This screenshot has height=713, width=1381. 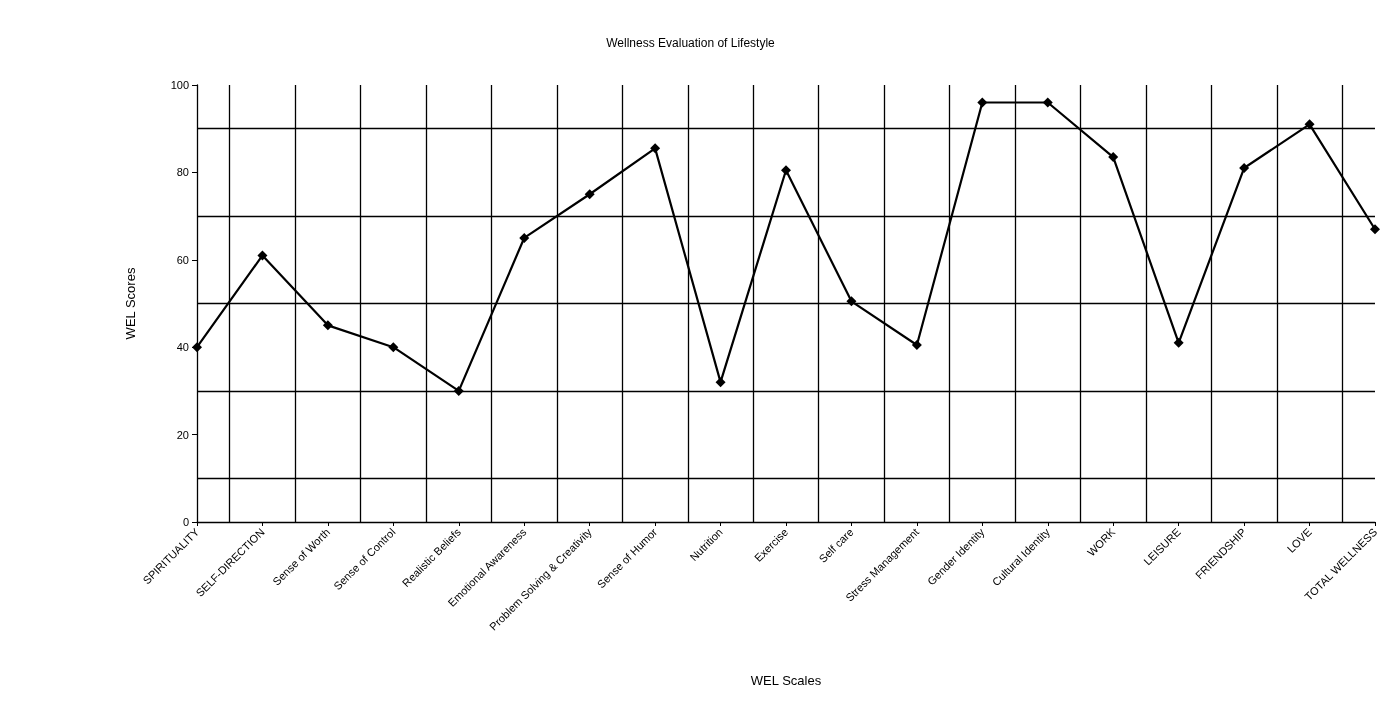 I want to click on y-tick-label: 60, so click(x=182, y=259).